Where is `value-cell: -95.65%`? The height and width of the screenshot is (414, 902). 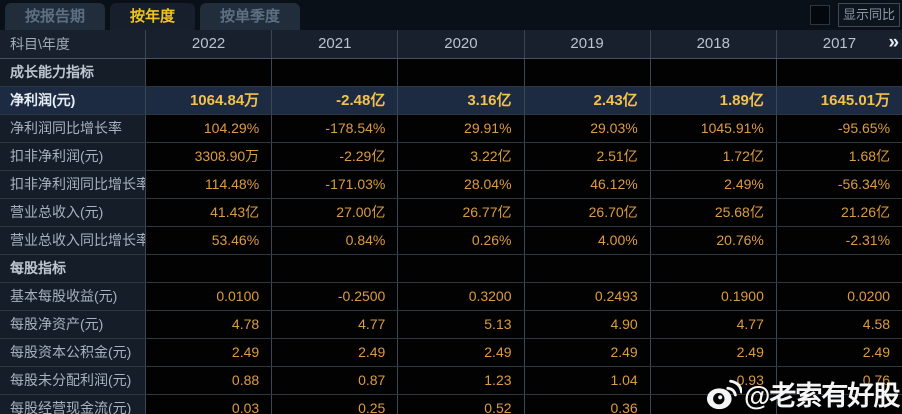 value-cell: -95.65% is located at coordinates (838, 128).